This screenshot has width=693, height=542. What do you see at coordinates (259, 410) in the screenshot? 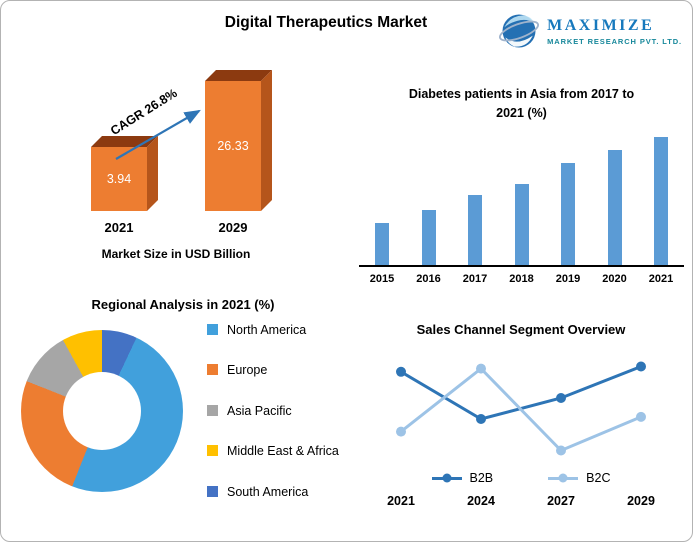
I see `legend-label: Asia Pacific` at bounding box center [259, 410].